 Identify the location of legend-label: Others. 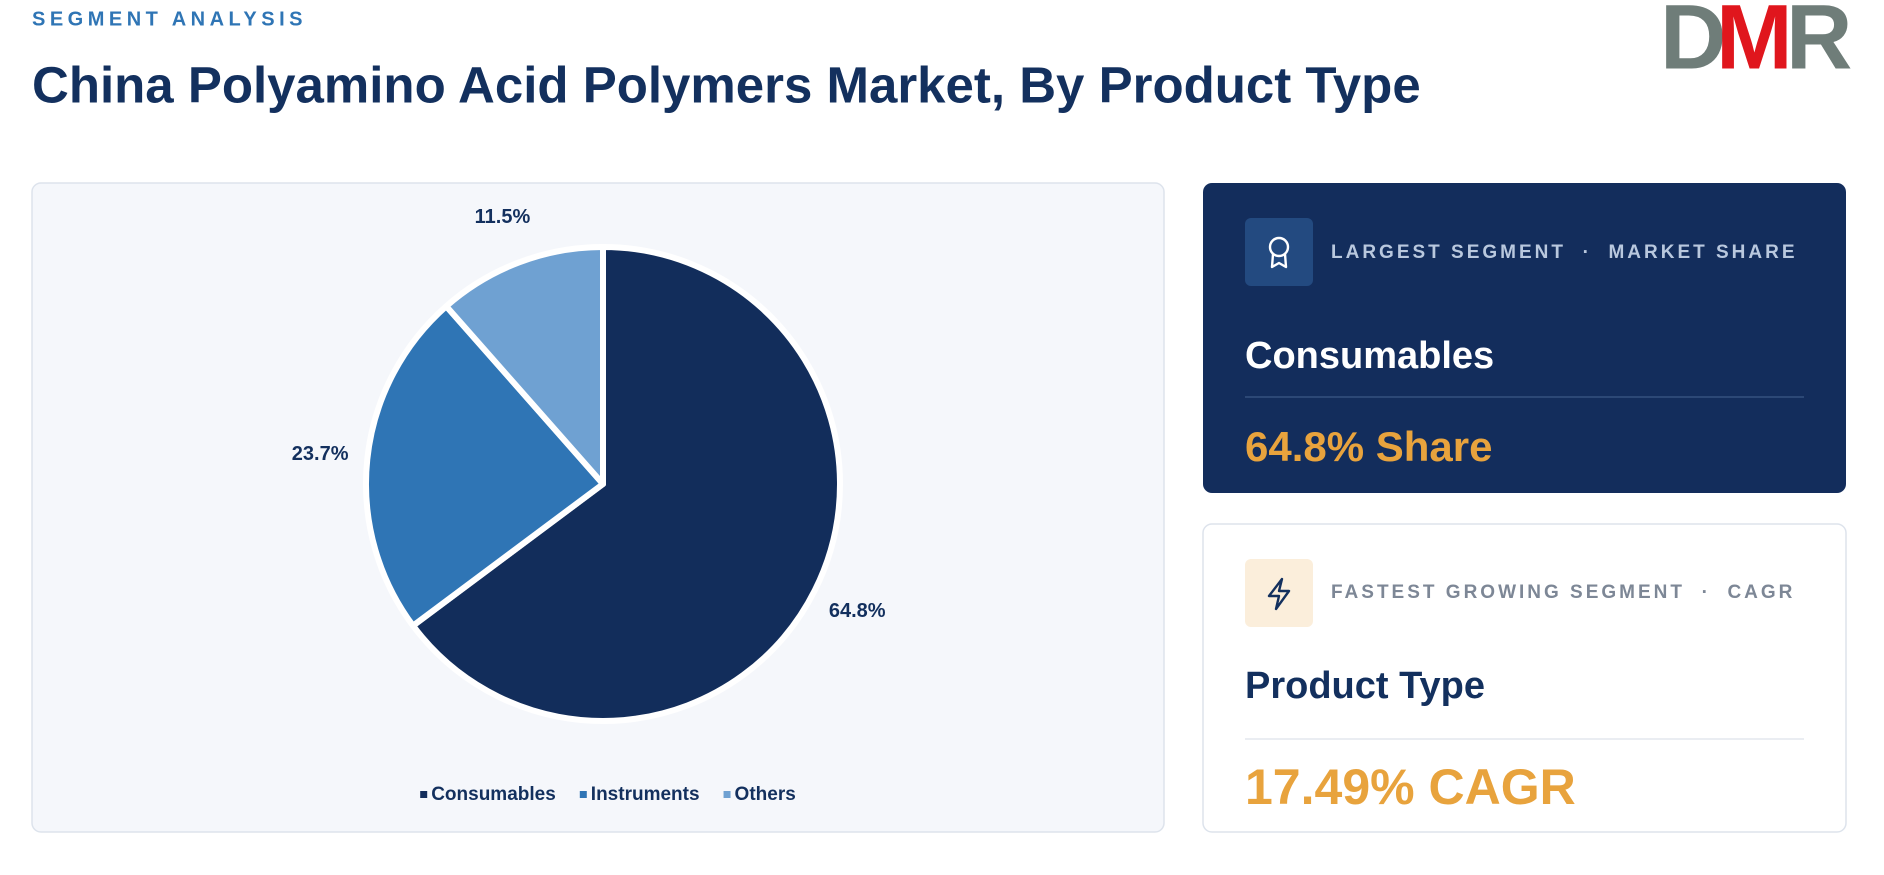
(765, 794).